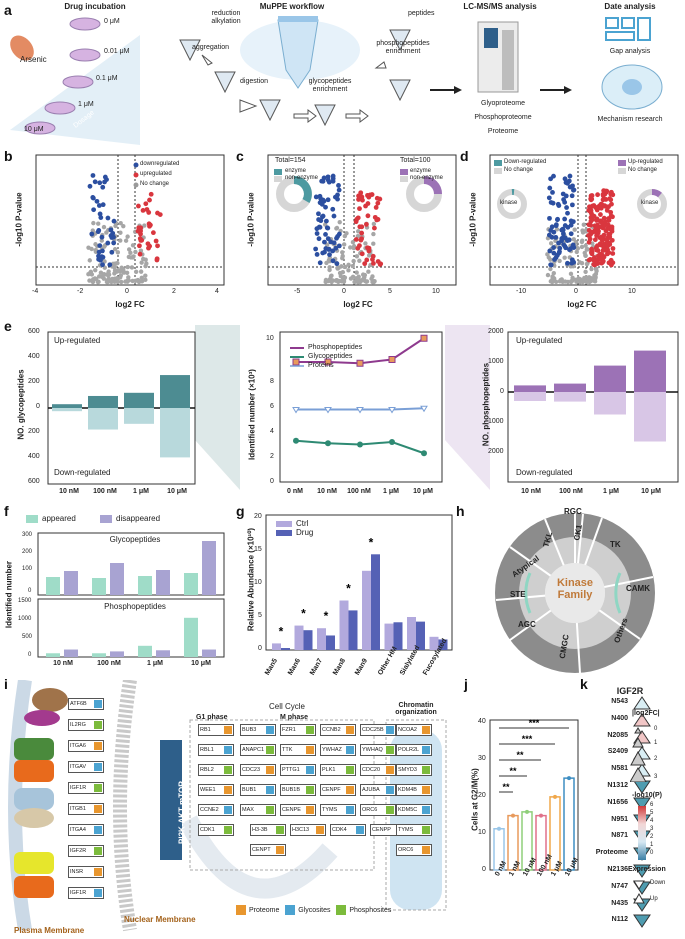  Describe the element at coordinates (642, 921) in the screenshot. I see `down-triangle` at that location.